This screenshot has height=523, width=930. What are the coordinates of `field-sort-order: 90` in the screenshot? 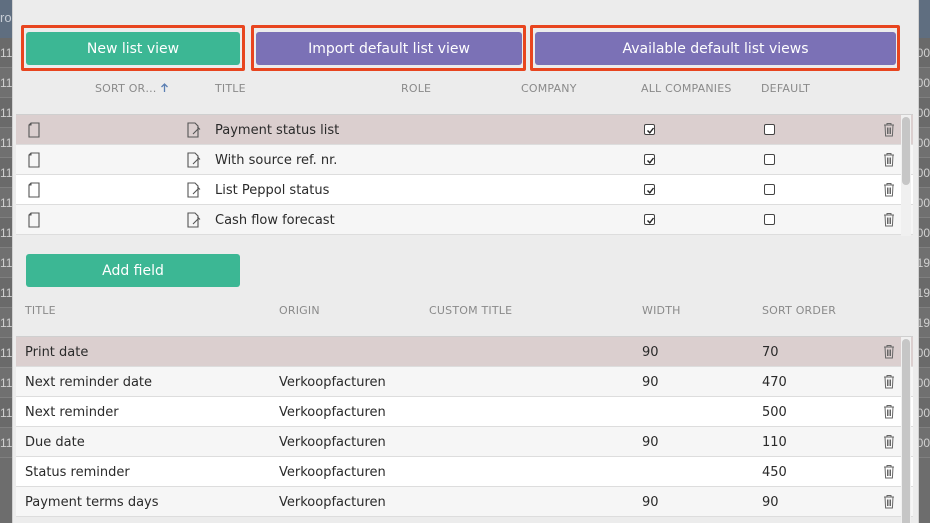 It's located at (770, 502).